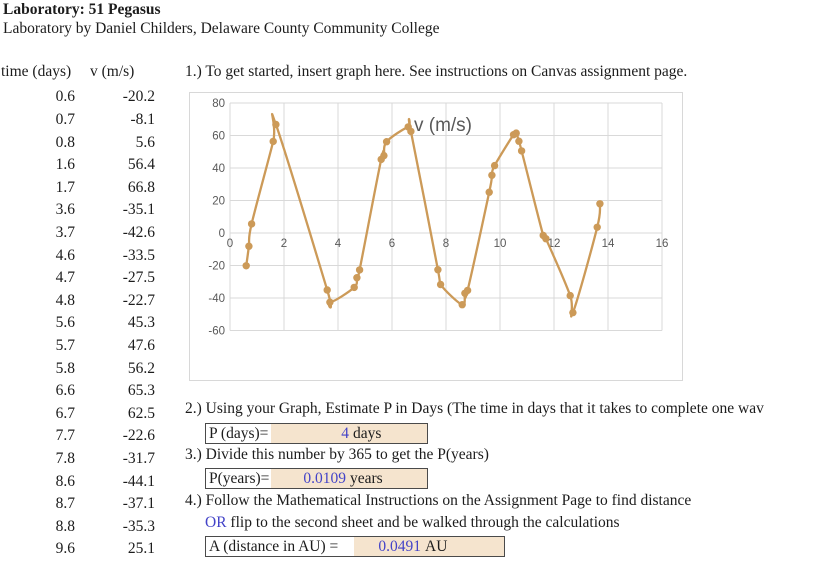 The image size is (830, 562). What do you see at coordinates (141, 391) in the screenshot?
I see `velocity-cell: 65.3` at bounding box center [141, 391].